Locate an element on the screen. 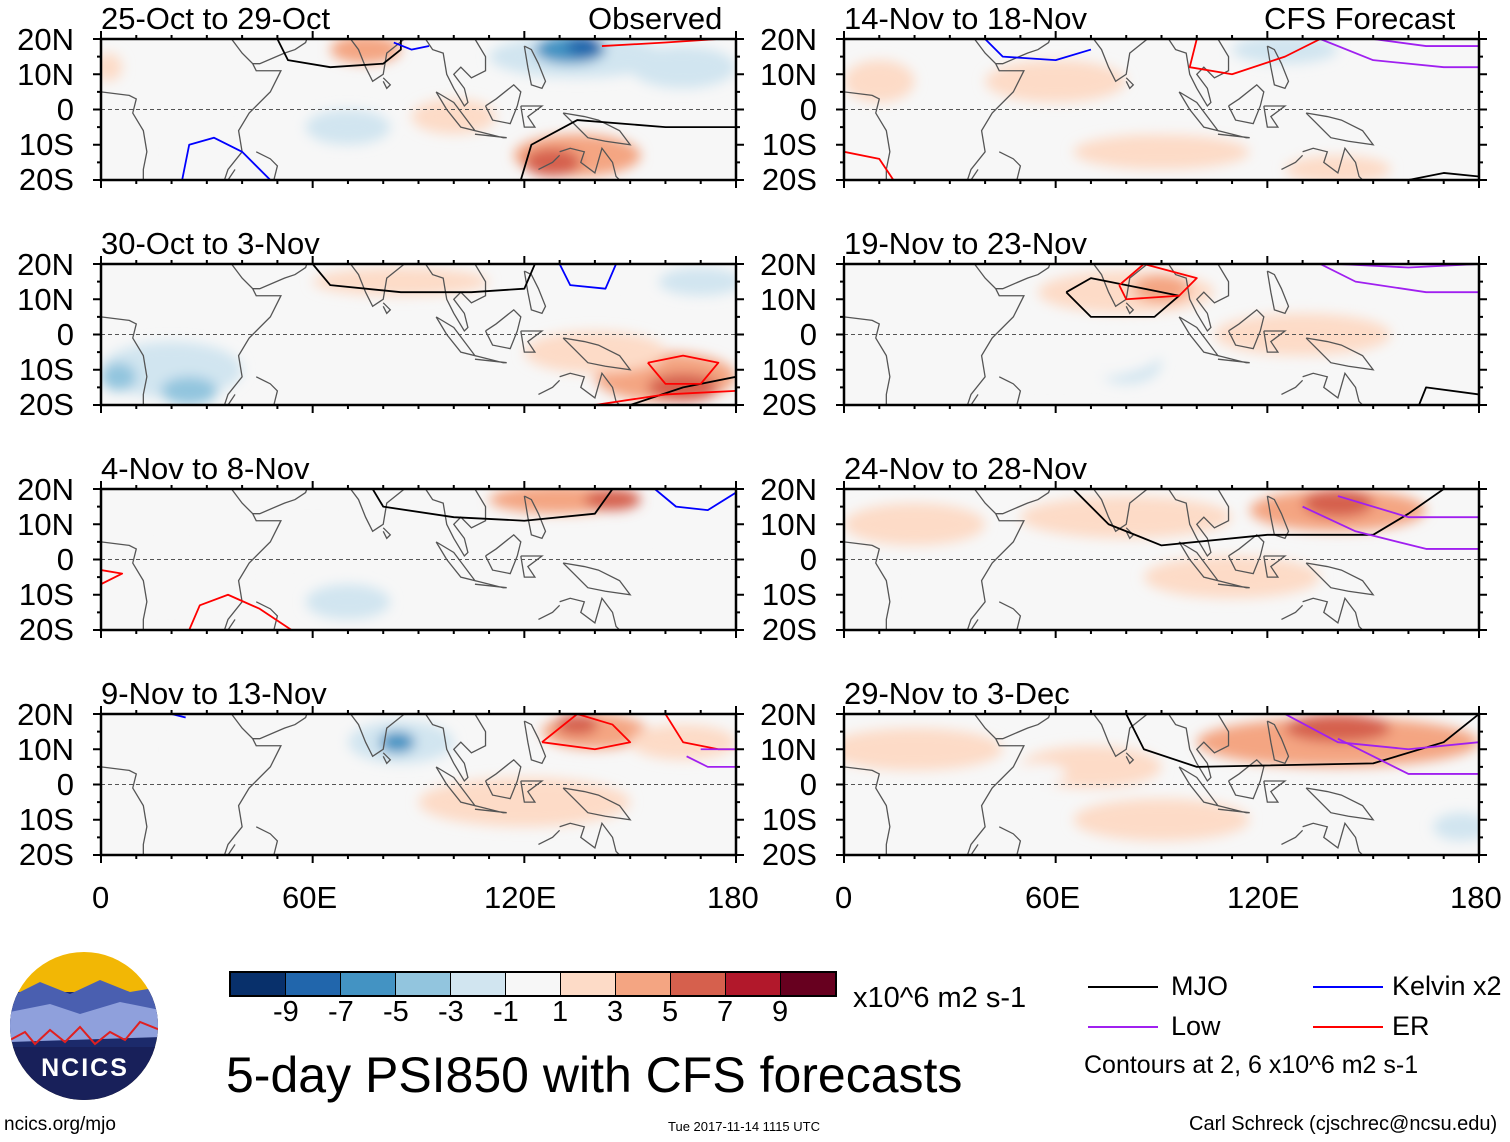 The image size is (1510, 1142). timestamp: Tue 2017-11-14 1115 UTC is located at coordinates (744, 1126).